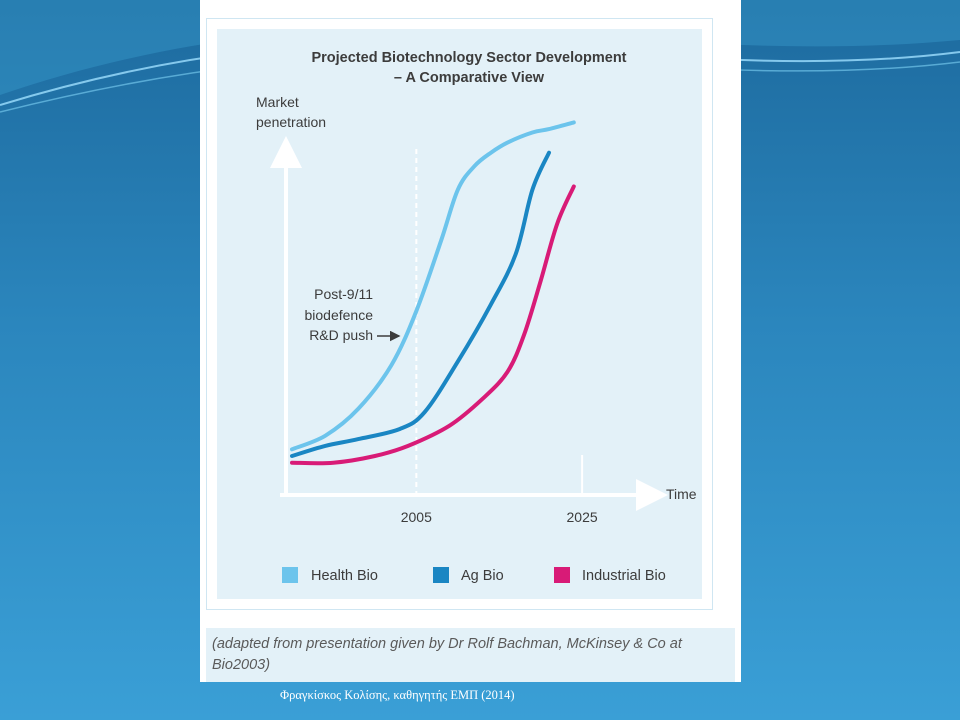  Describe the element at coordinates (341, 335) in the screenshot. I see `annotation-line-3: R&D push` at that location.